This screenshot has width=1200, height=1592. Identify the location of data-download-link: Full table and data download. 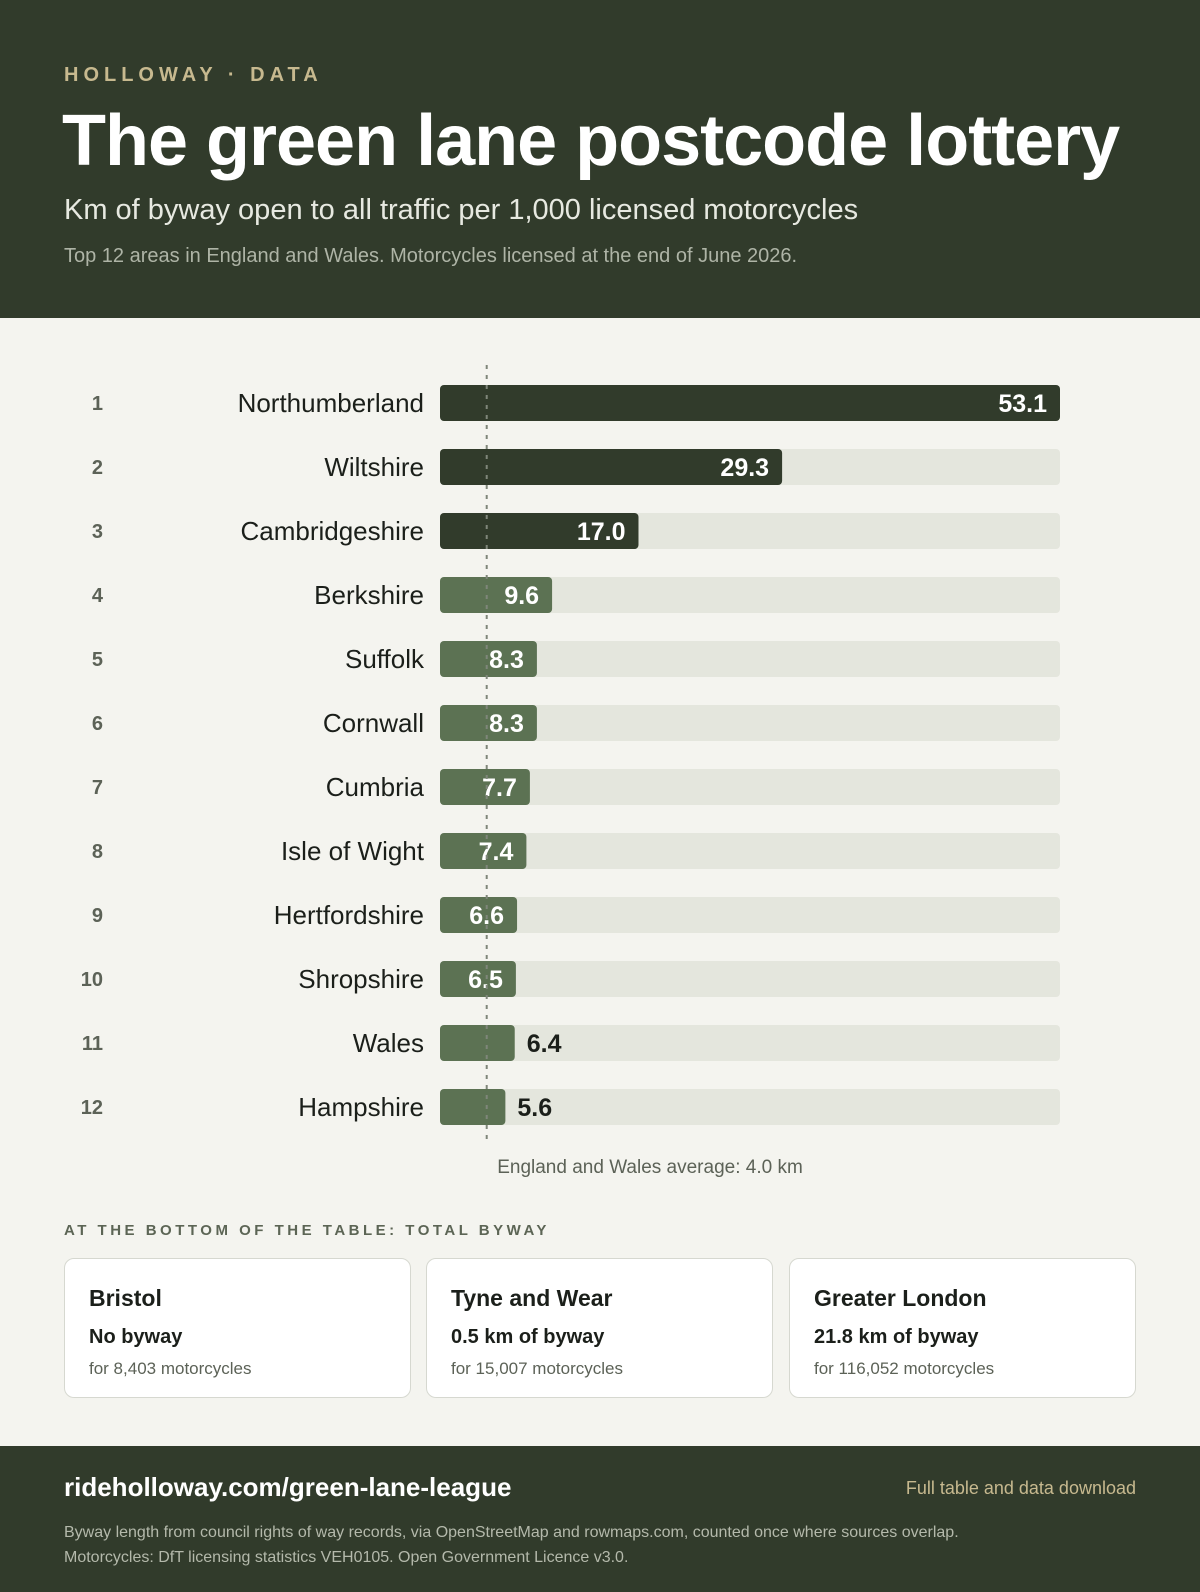
(1020, 1488).